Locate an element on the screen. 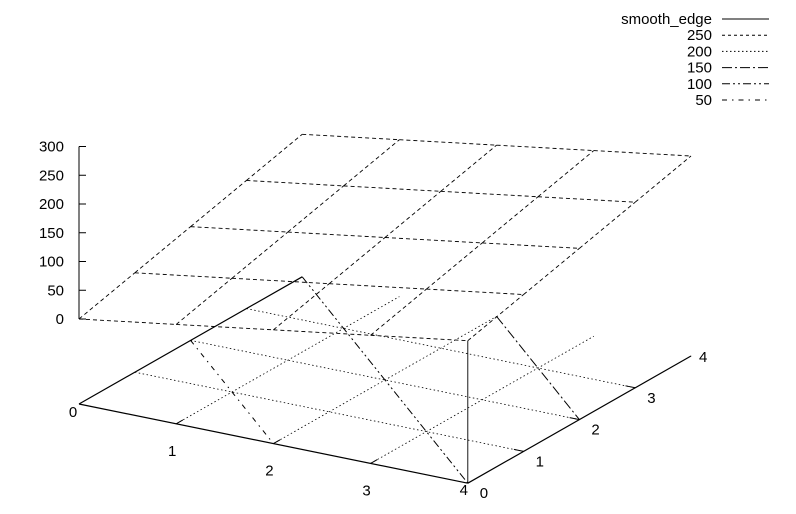 The height and width of the screenshot is (514, 796). surface-mesh-line-x2-seg3 is located at coordinates (468, 168).